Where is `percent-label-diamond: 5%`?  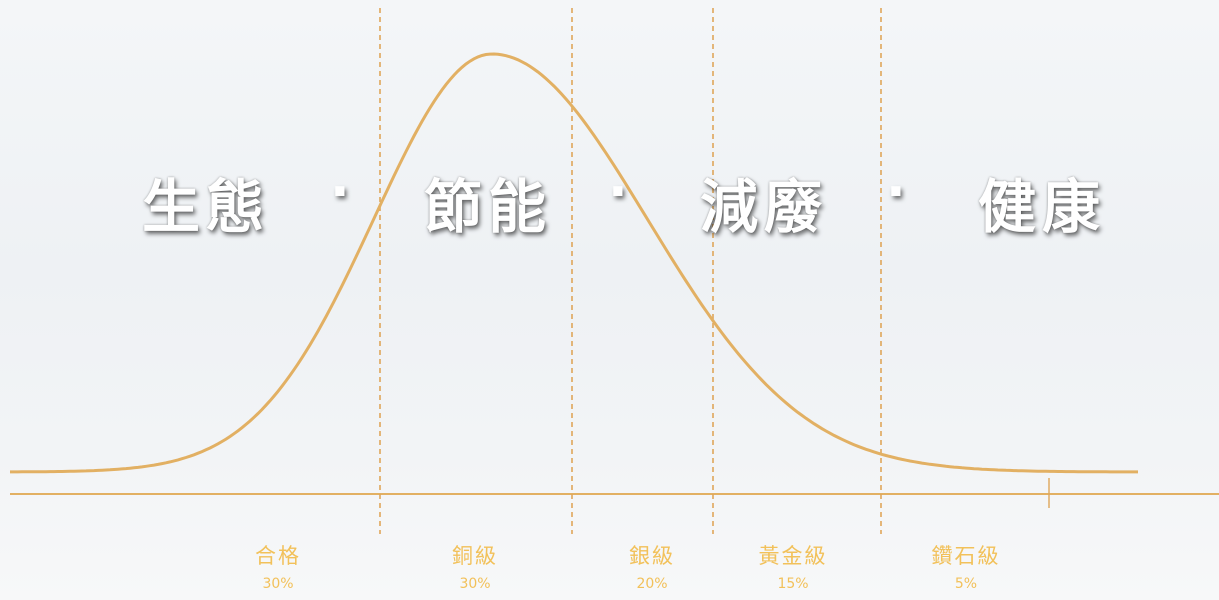 percent-label-diamond: 5% is located at coordinates (966, 584).